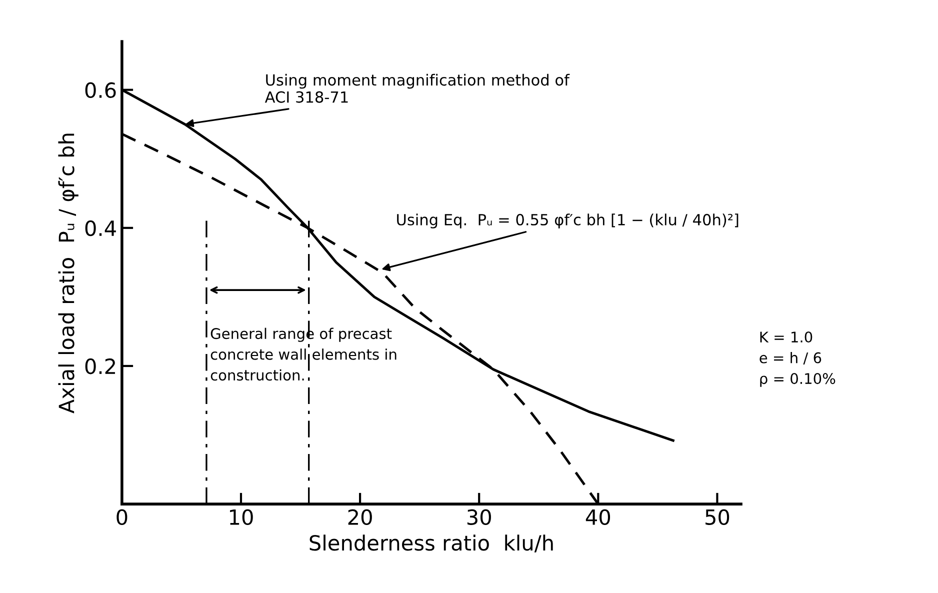 The height and width of the screenshot is (593, 938). What do you see at coordinates (417, 88) in the screenshot?
I see `annotation: Using moment magnification method of ACI 318-71` at bounding box center [417, 88].